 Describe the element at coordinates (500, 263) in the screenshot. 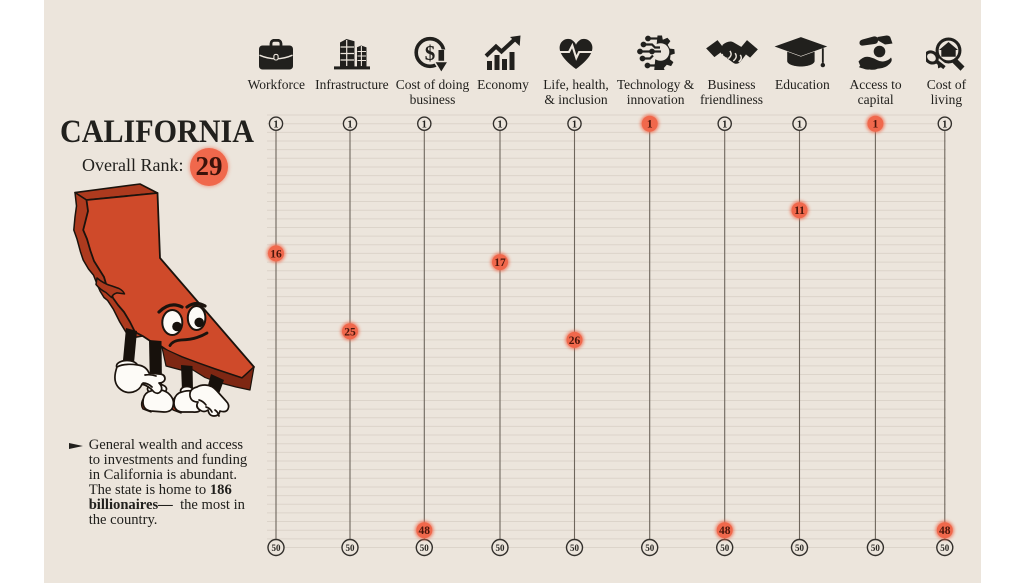

I see `svg-text: 17` at that location.